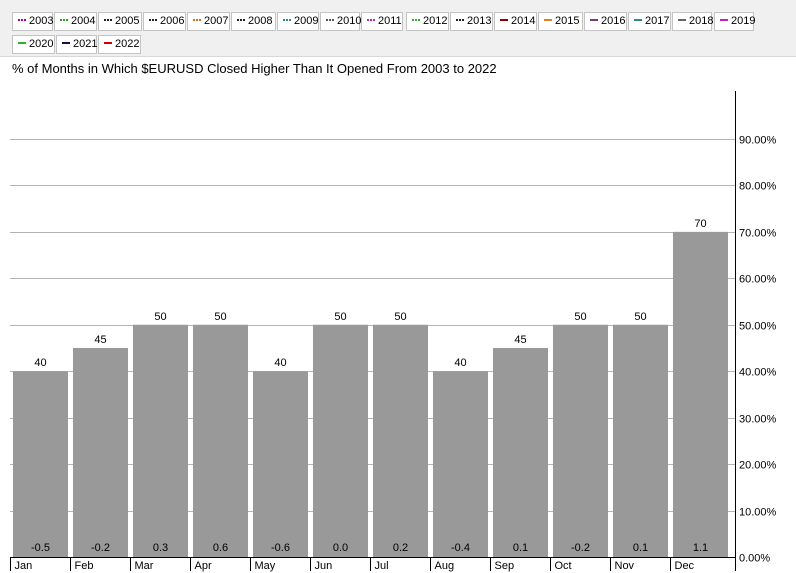 Image resolution: width=796 pixels, height=573 pixels. What do you see at coordinates (127, 21) in the screenshot?
I see `legend-label: 2005` at bounding box center [127, 21].